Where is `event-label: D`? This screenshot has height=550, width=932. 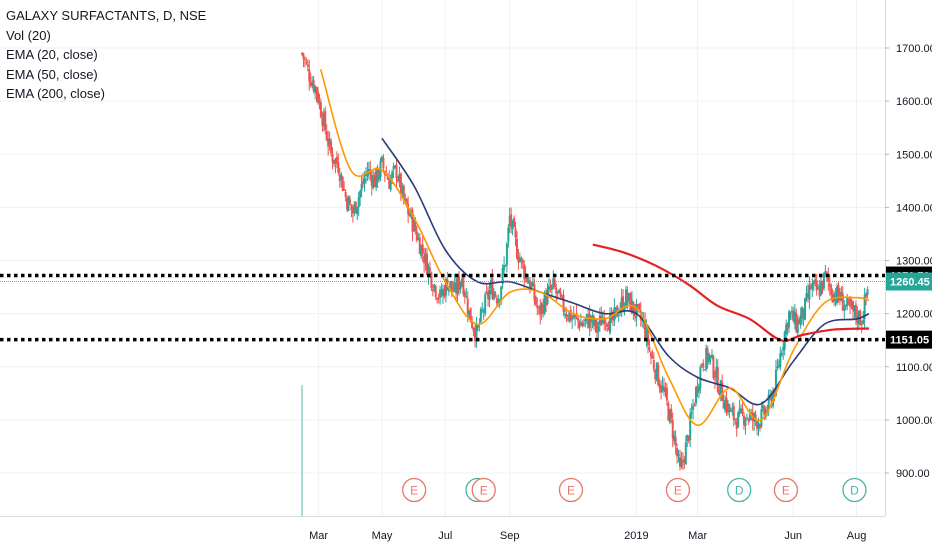
event-label: D is located at coordinates (739, 491).